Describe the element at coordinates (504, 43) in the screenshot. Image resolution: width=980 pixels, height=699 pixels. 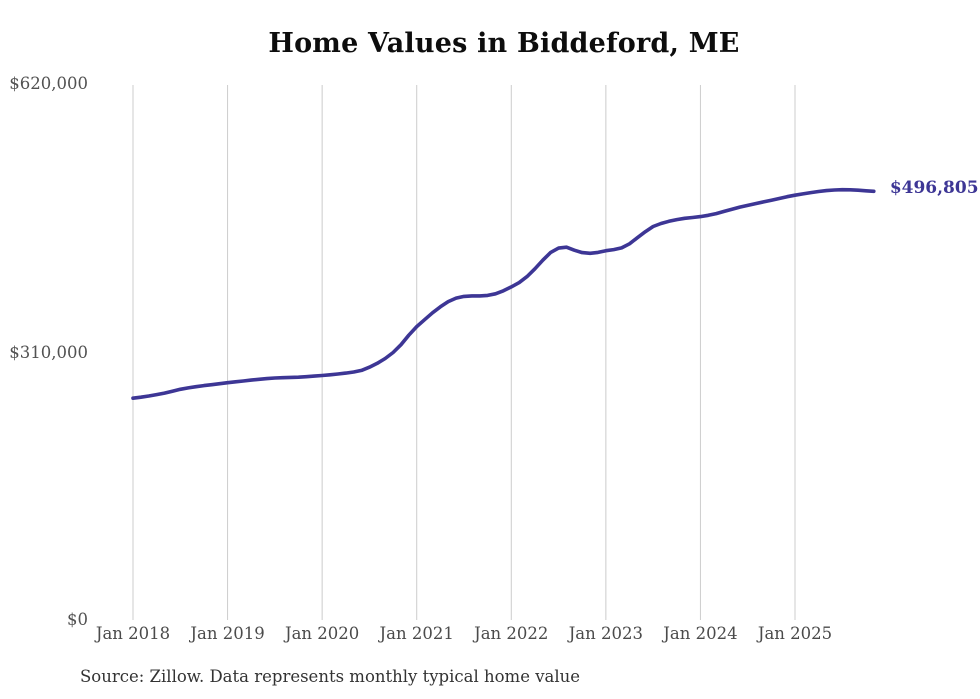
I see `chart-title: Home Values in Biddeford, ME` at that location.